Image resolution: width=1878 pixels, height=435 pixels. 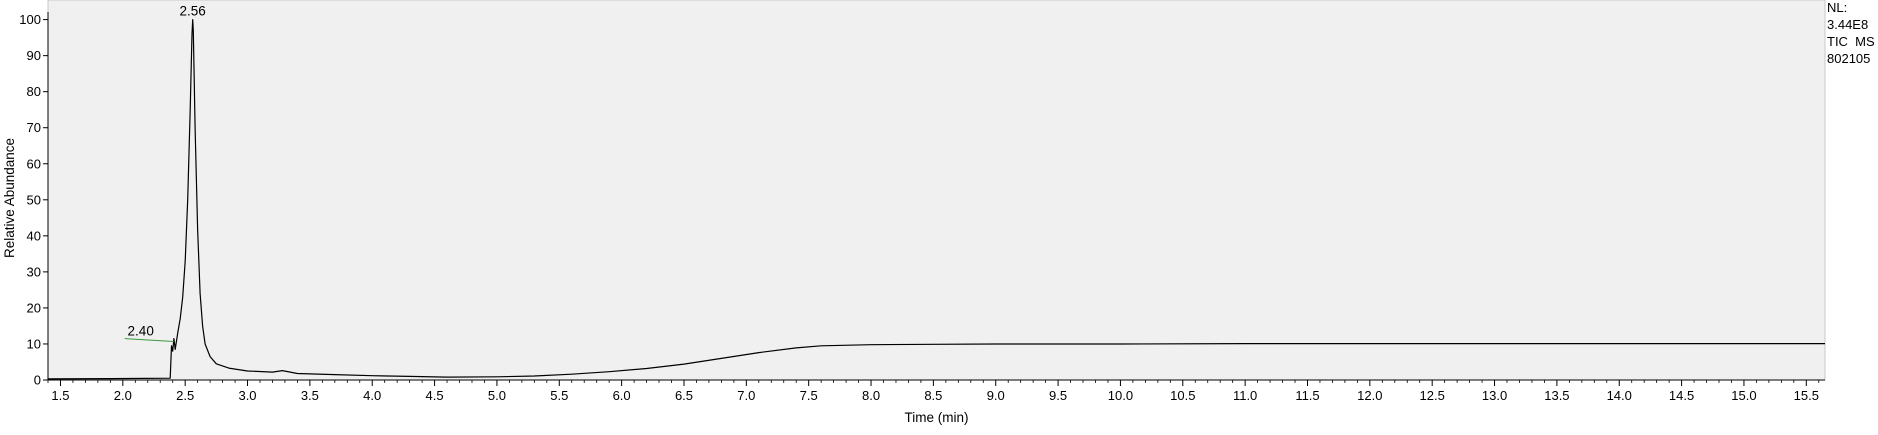 I want to click on y-axis-ticks: 0 10 20 30 40 50 60 70 80 90 100, so click(x=33, y=200).